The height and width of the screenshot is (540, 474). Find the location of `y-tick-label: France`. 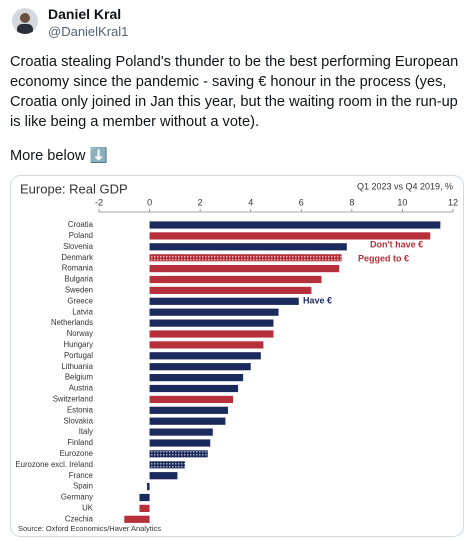

y-tick-label: France is located at coordinates (81, 475).